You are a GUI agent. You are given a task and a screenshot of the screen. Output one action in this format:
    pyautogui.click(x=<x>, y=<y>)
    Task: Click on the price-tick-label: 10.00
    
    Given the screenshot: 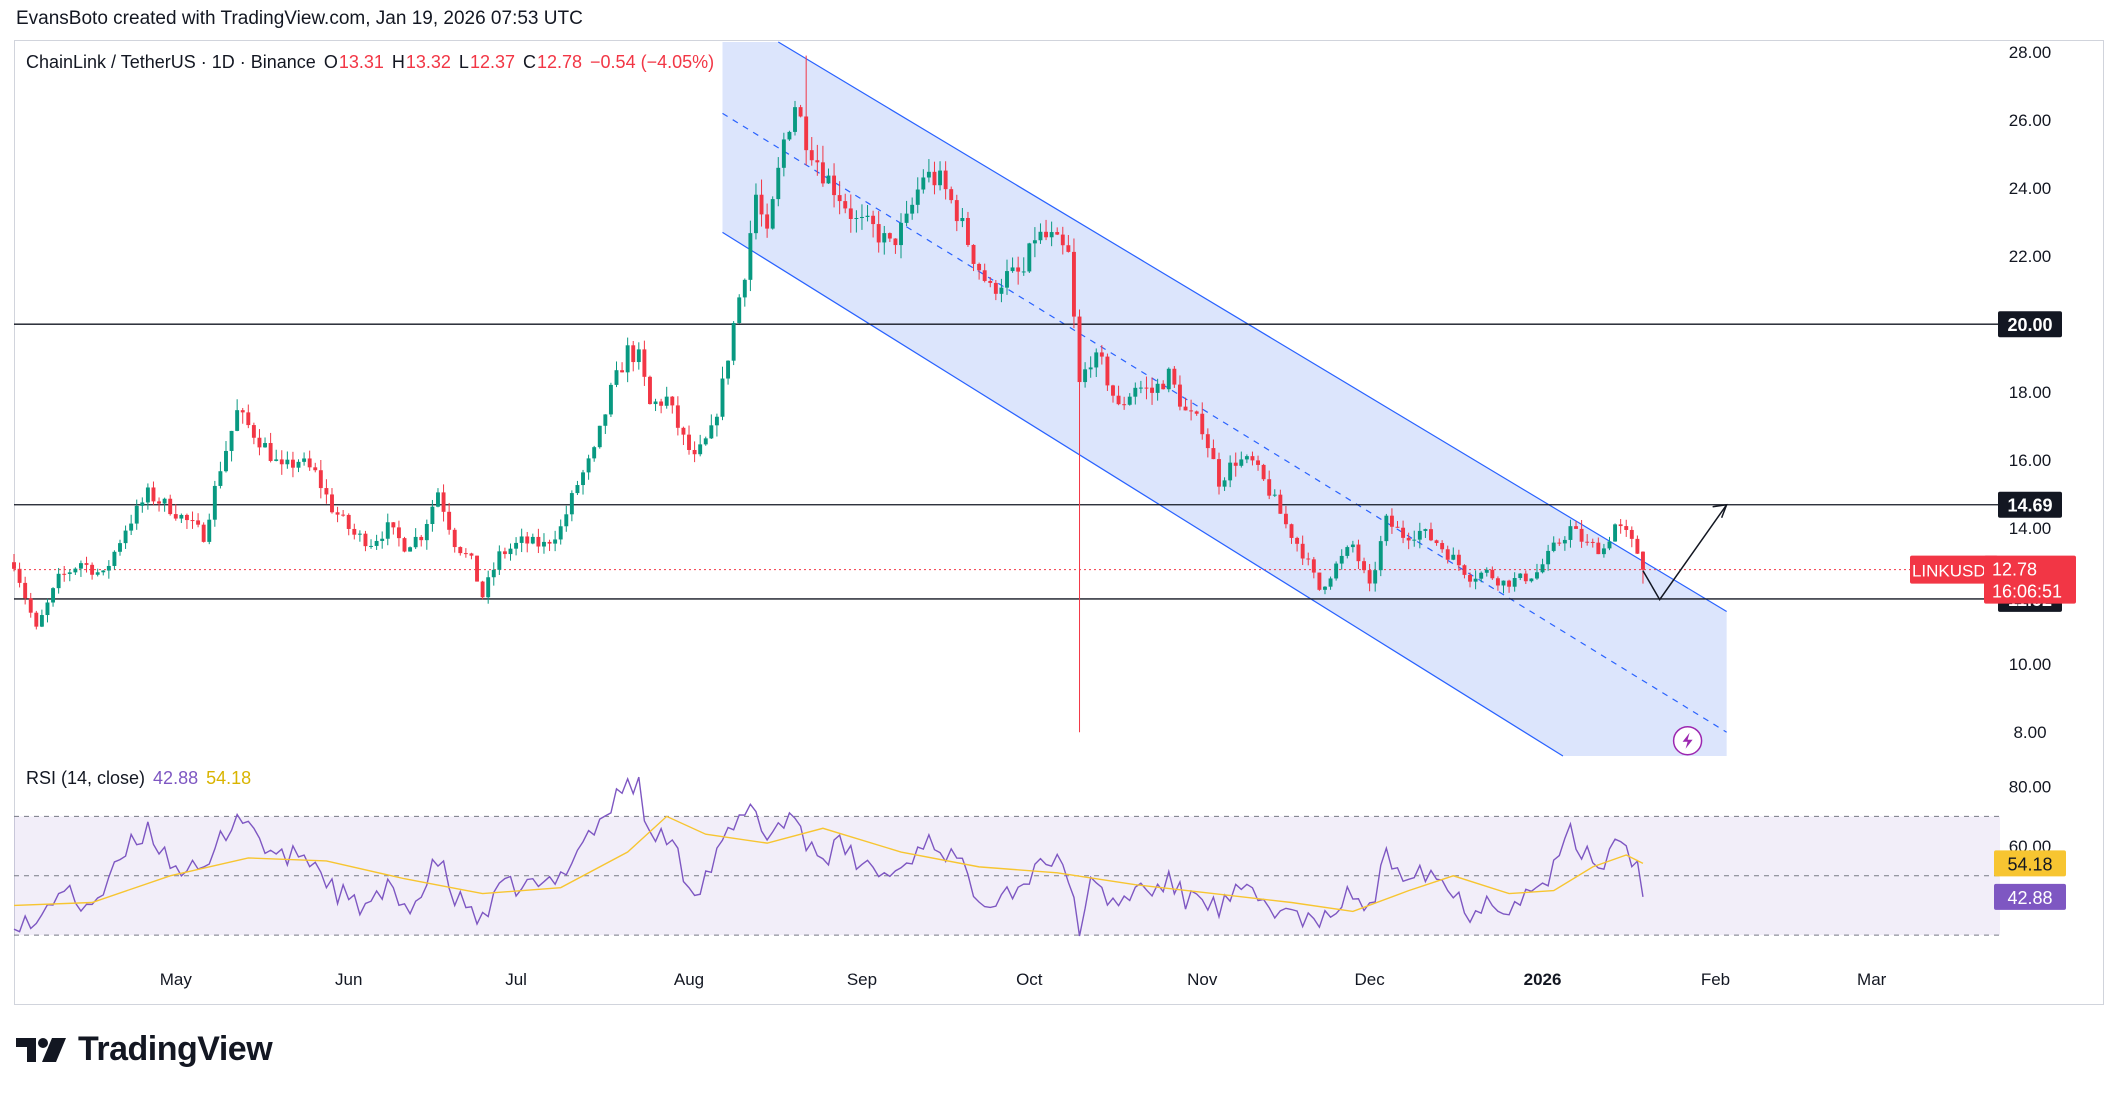 What is the action you would take?
    pyautogui.click(x=2030, y=664)
    